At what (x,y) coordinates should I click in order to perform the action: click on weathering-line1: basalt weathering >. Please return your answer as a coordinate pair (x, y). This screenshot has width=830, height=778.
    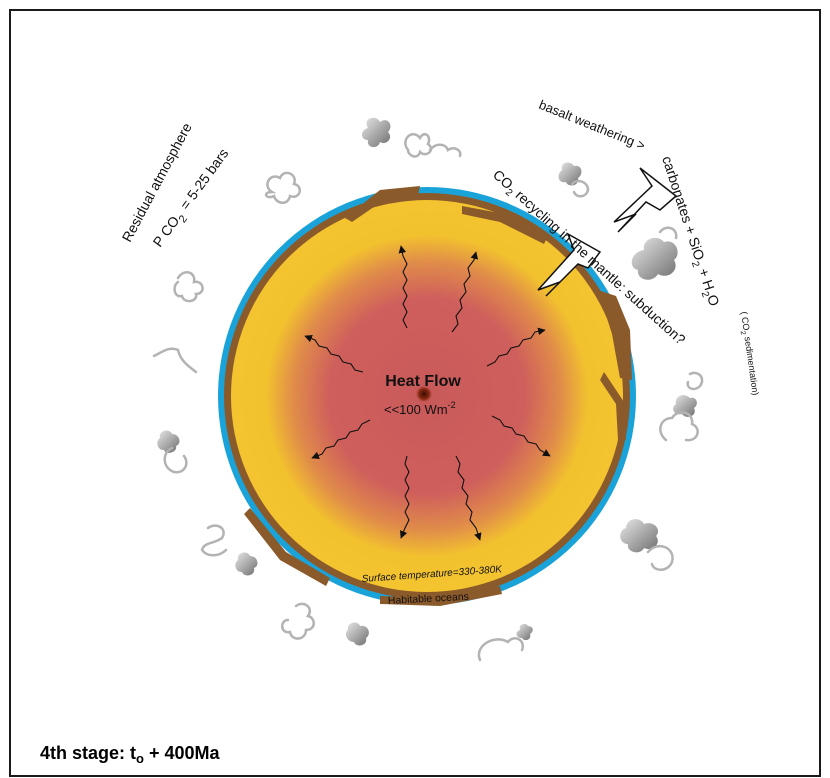
    Looking at the image, I should click on (592, 125).